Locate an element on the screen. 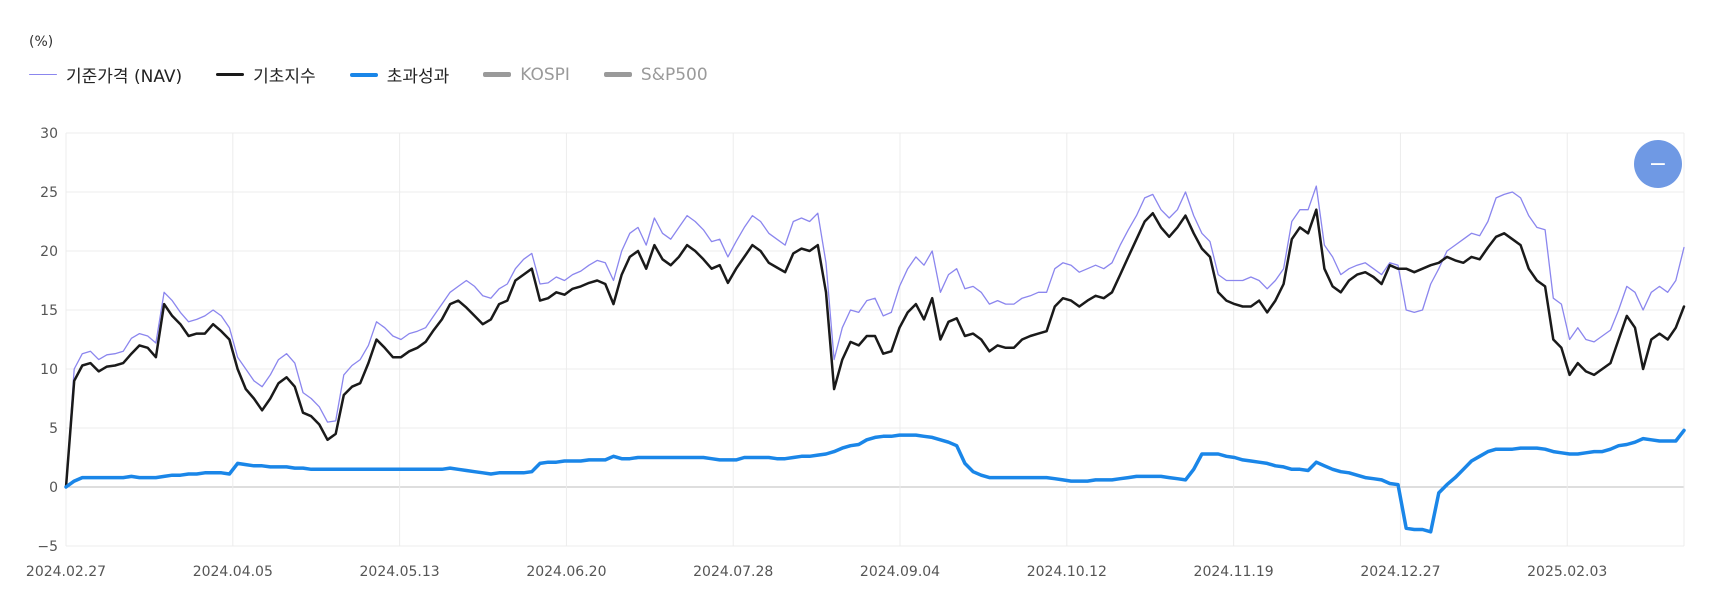 The height and width of the screenshot is (590, 1714). chart-legend: 기준가격 (NAV) 기초지수 초과성과 KOSPI S&P500 is located at coordinates (385, 74).